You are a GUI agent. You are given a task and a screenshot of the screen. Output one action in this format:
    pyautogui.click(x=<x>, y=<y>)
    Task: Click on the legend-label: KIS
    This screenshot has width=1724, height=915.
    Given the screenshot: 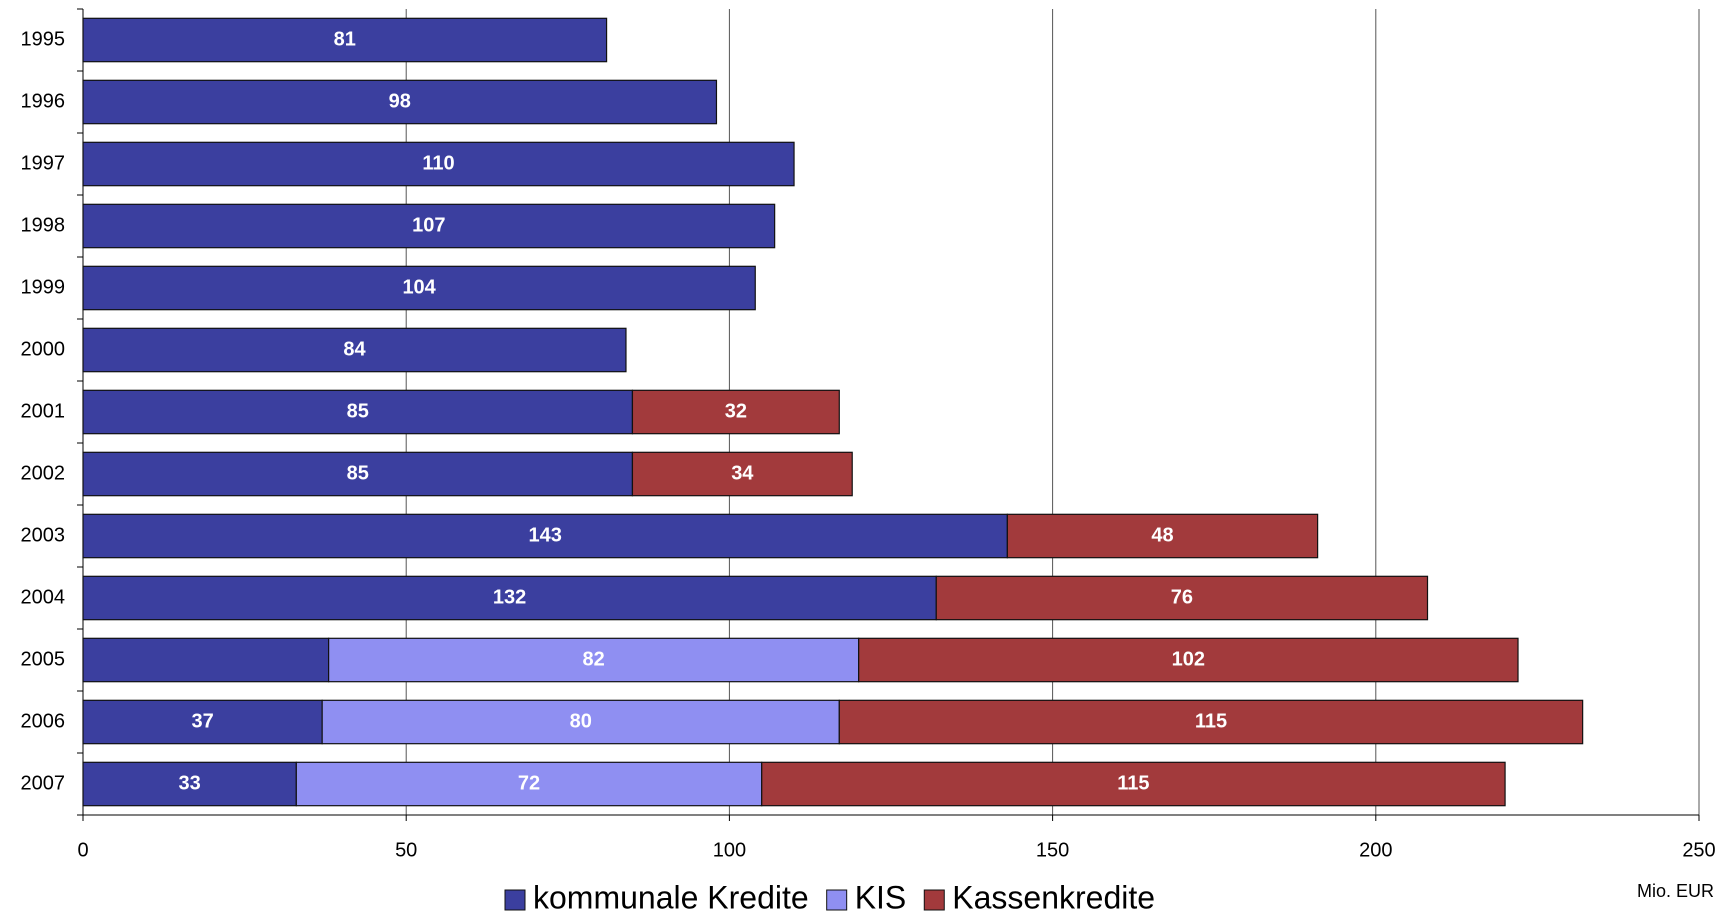 What is the action you would take?
    pyautogui.click(x=881, y=897)
    